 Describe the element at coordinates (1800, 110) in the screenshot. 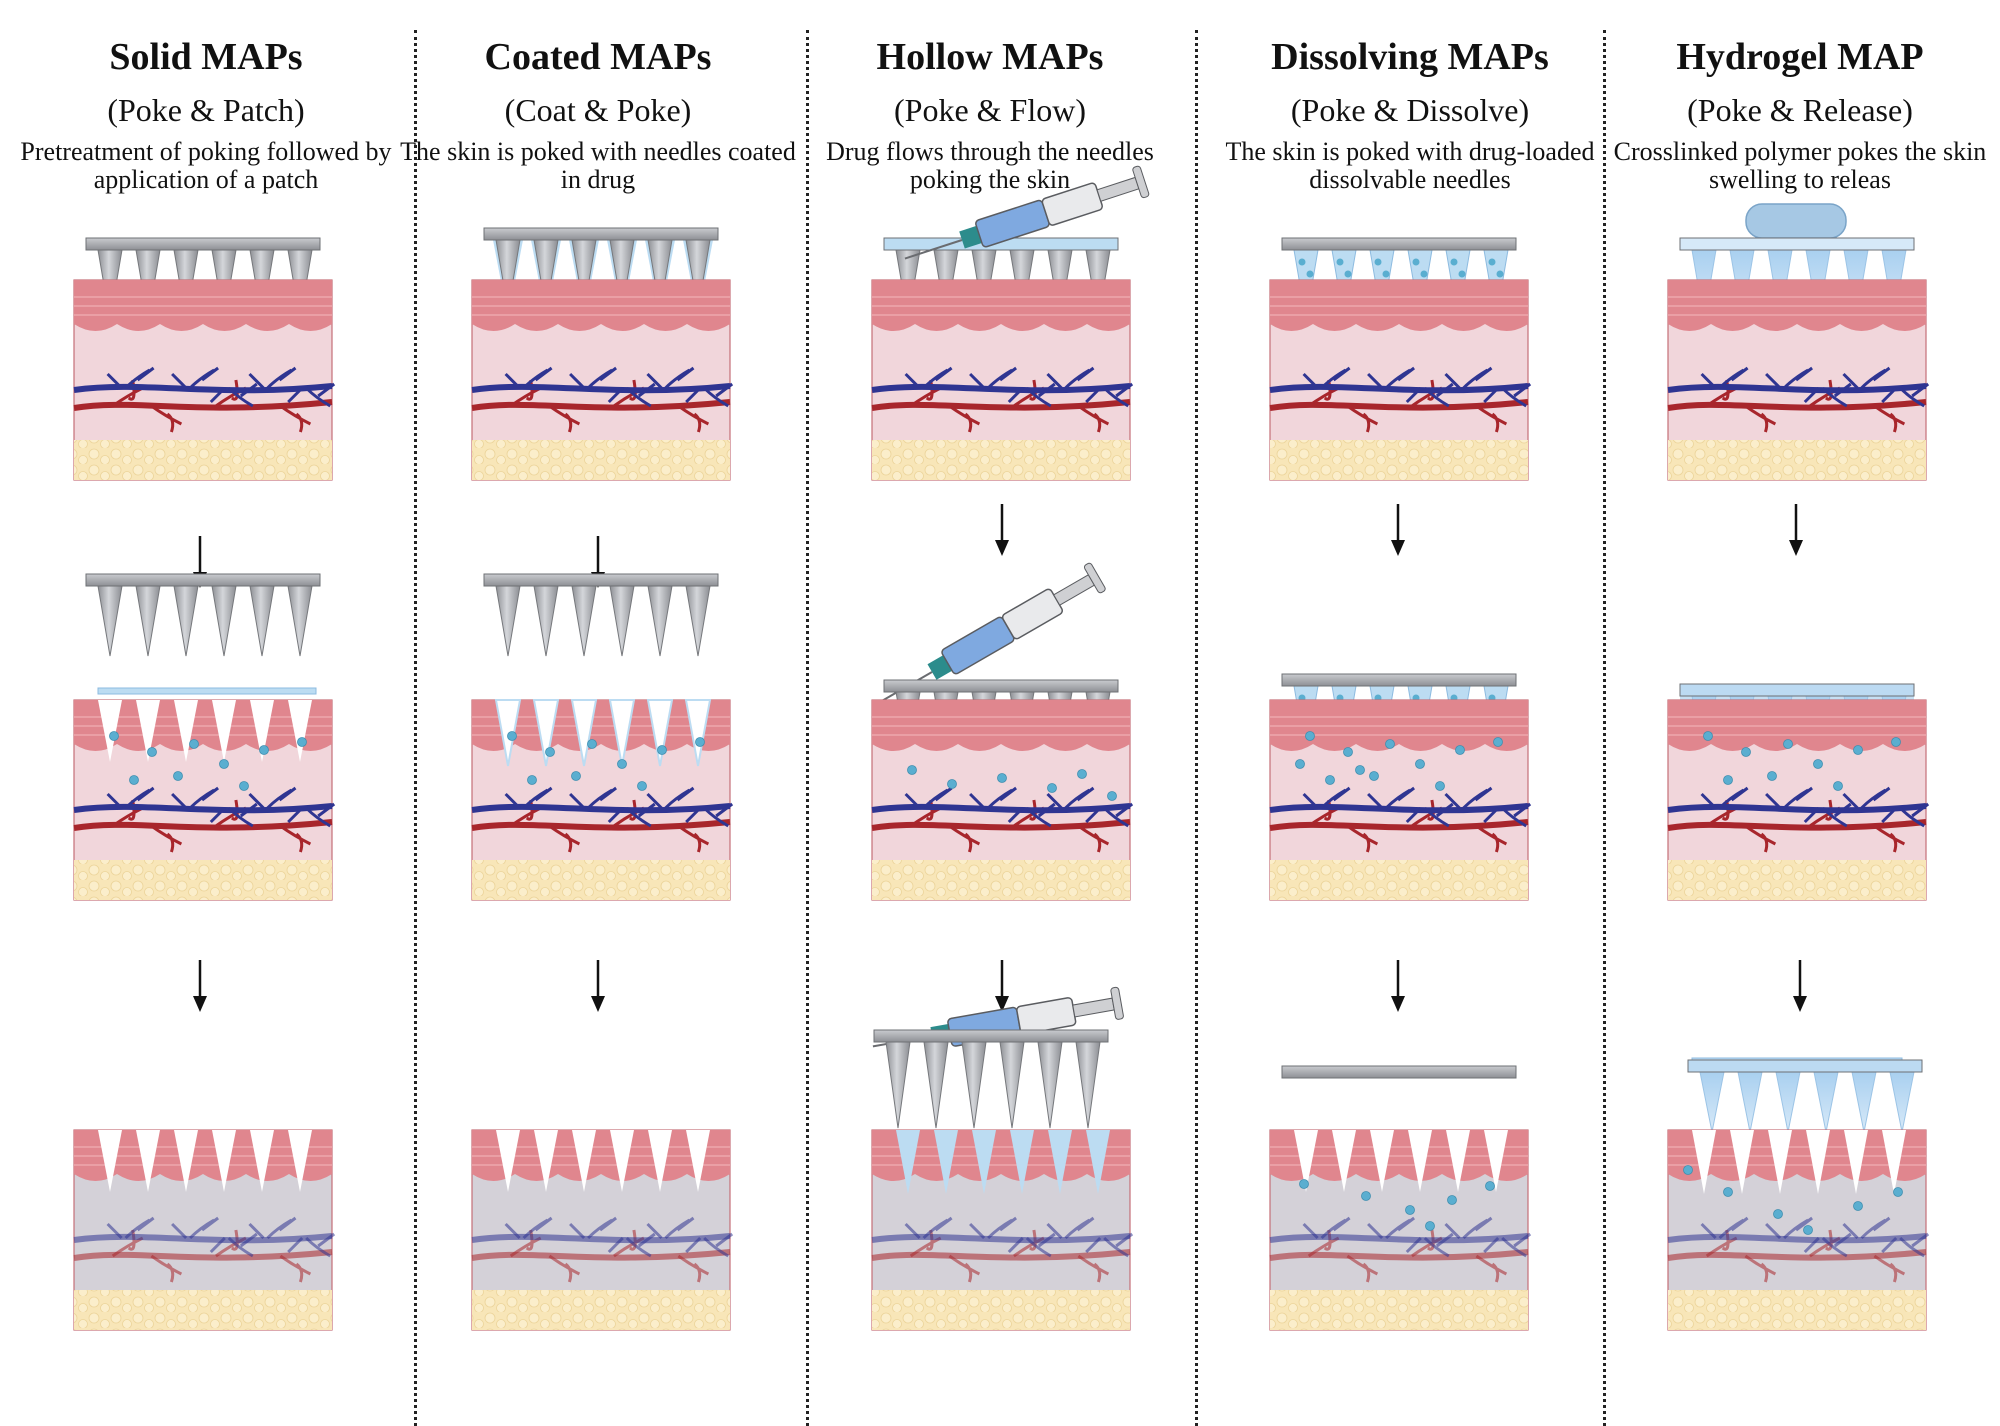

I see `column-subtitle-hydrogel: (Poke & Release)` at that location.